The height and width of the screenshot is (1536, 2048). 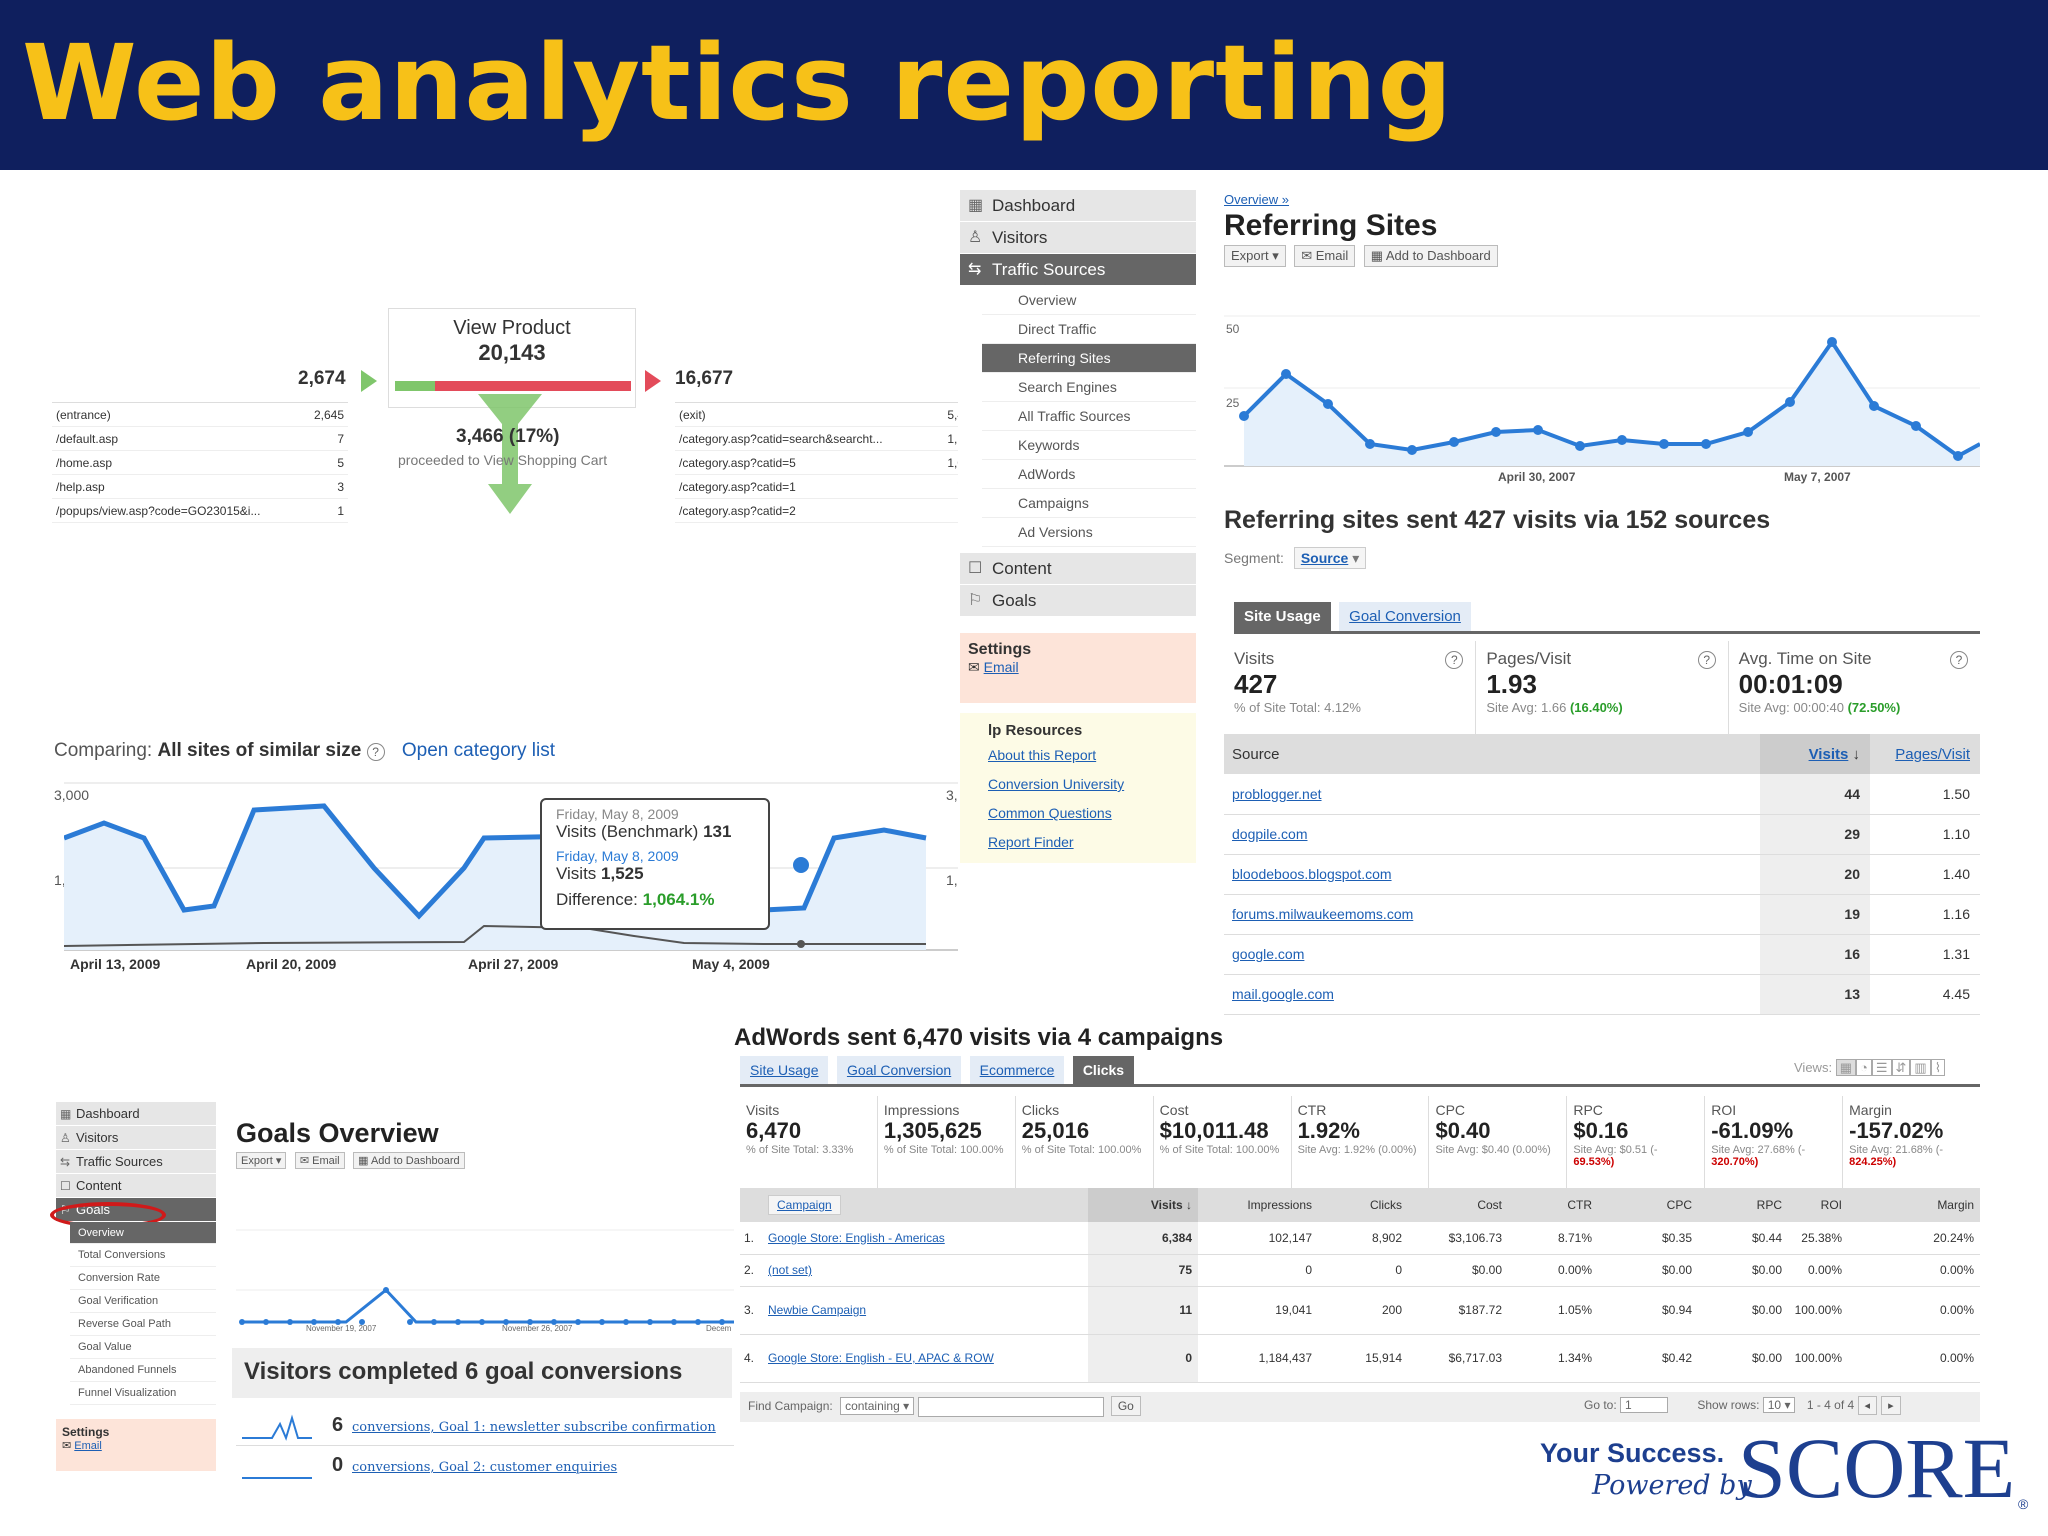 What do you see at coordinates (1089, 474) in the screenshot?
I see `sidebar-subitem: AdWords` at bounding box center [1089, 474].